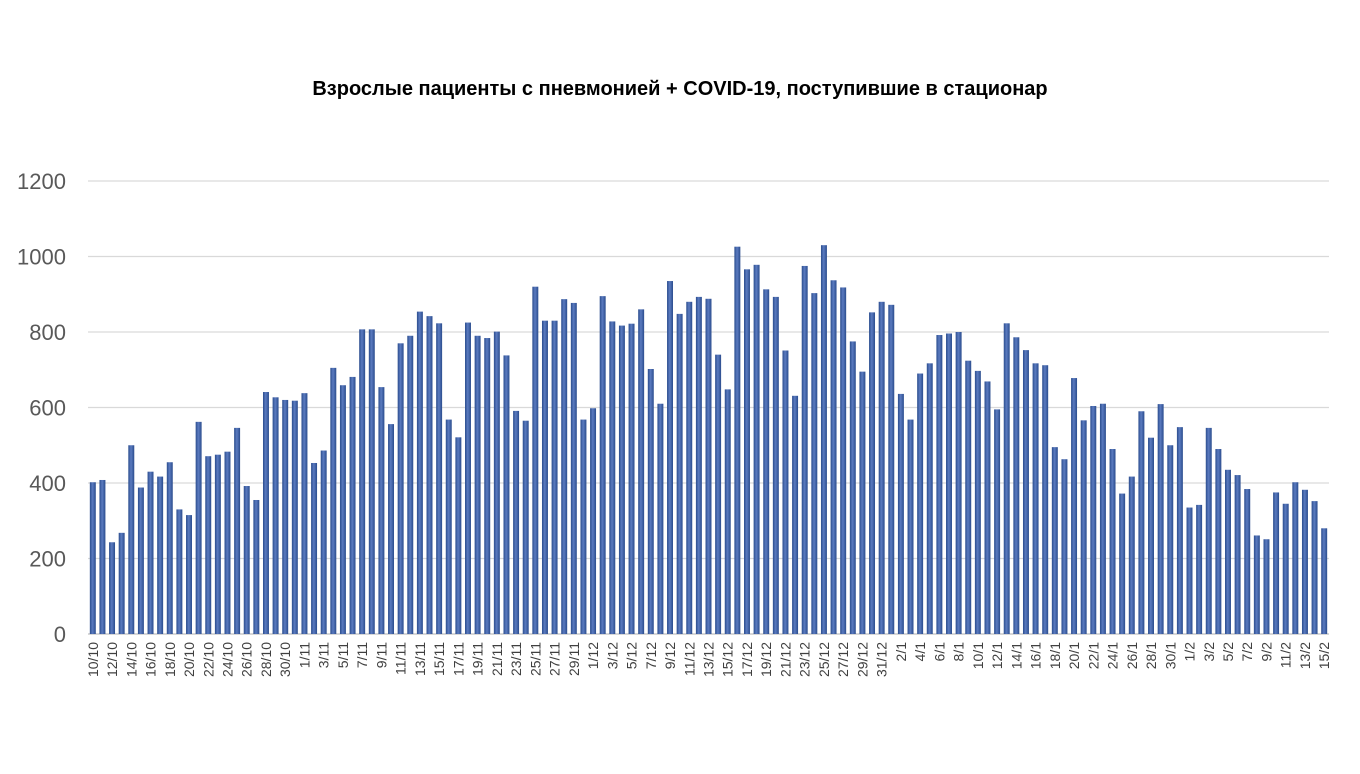 The image size is (1360, 774). Describe the element at coordinates (882, 659) in the screenshot. I see `x-tick-label: 31/12` at that location.